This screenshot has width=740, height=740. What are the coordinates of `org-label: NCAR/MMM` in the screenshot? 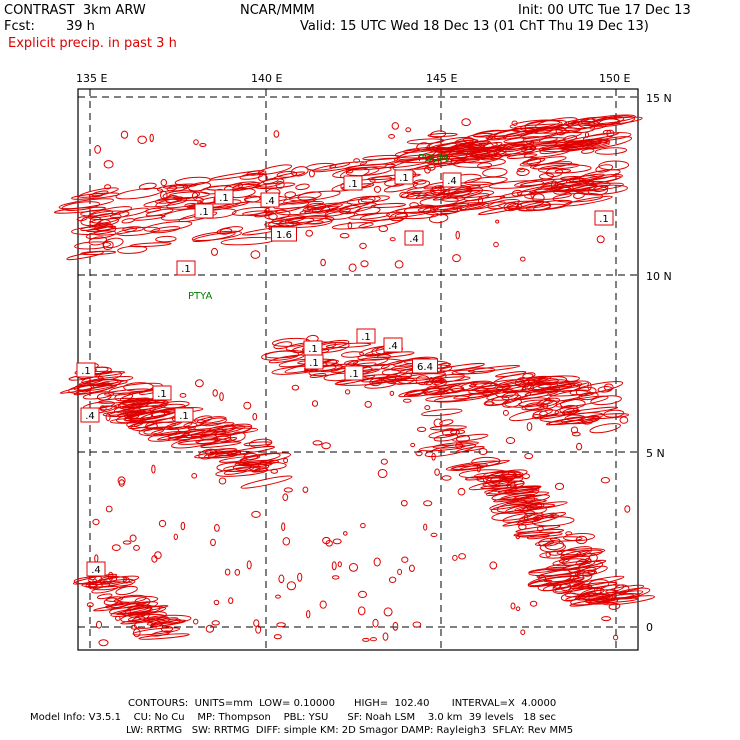 It's located at (277, 10).